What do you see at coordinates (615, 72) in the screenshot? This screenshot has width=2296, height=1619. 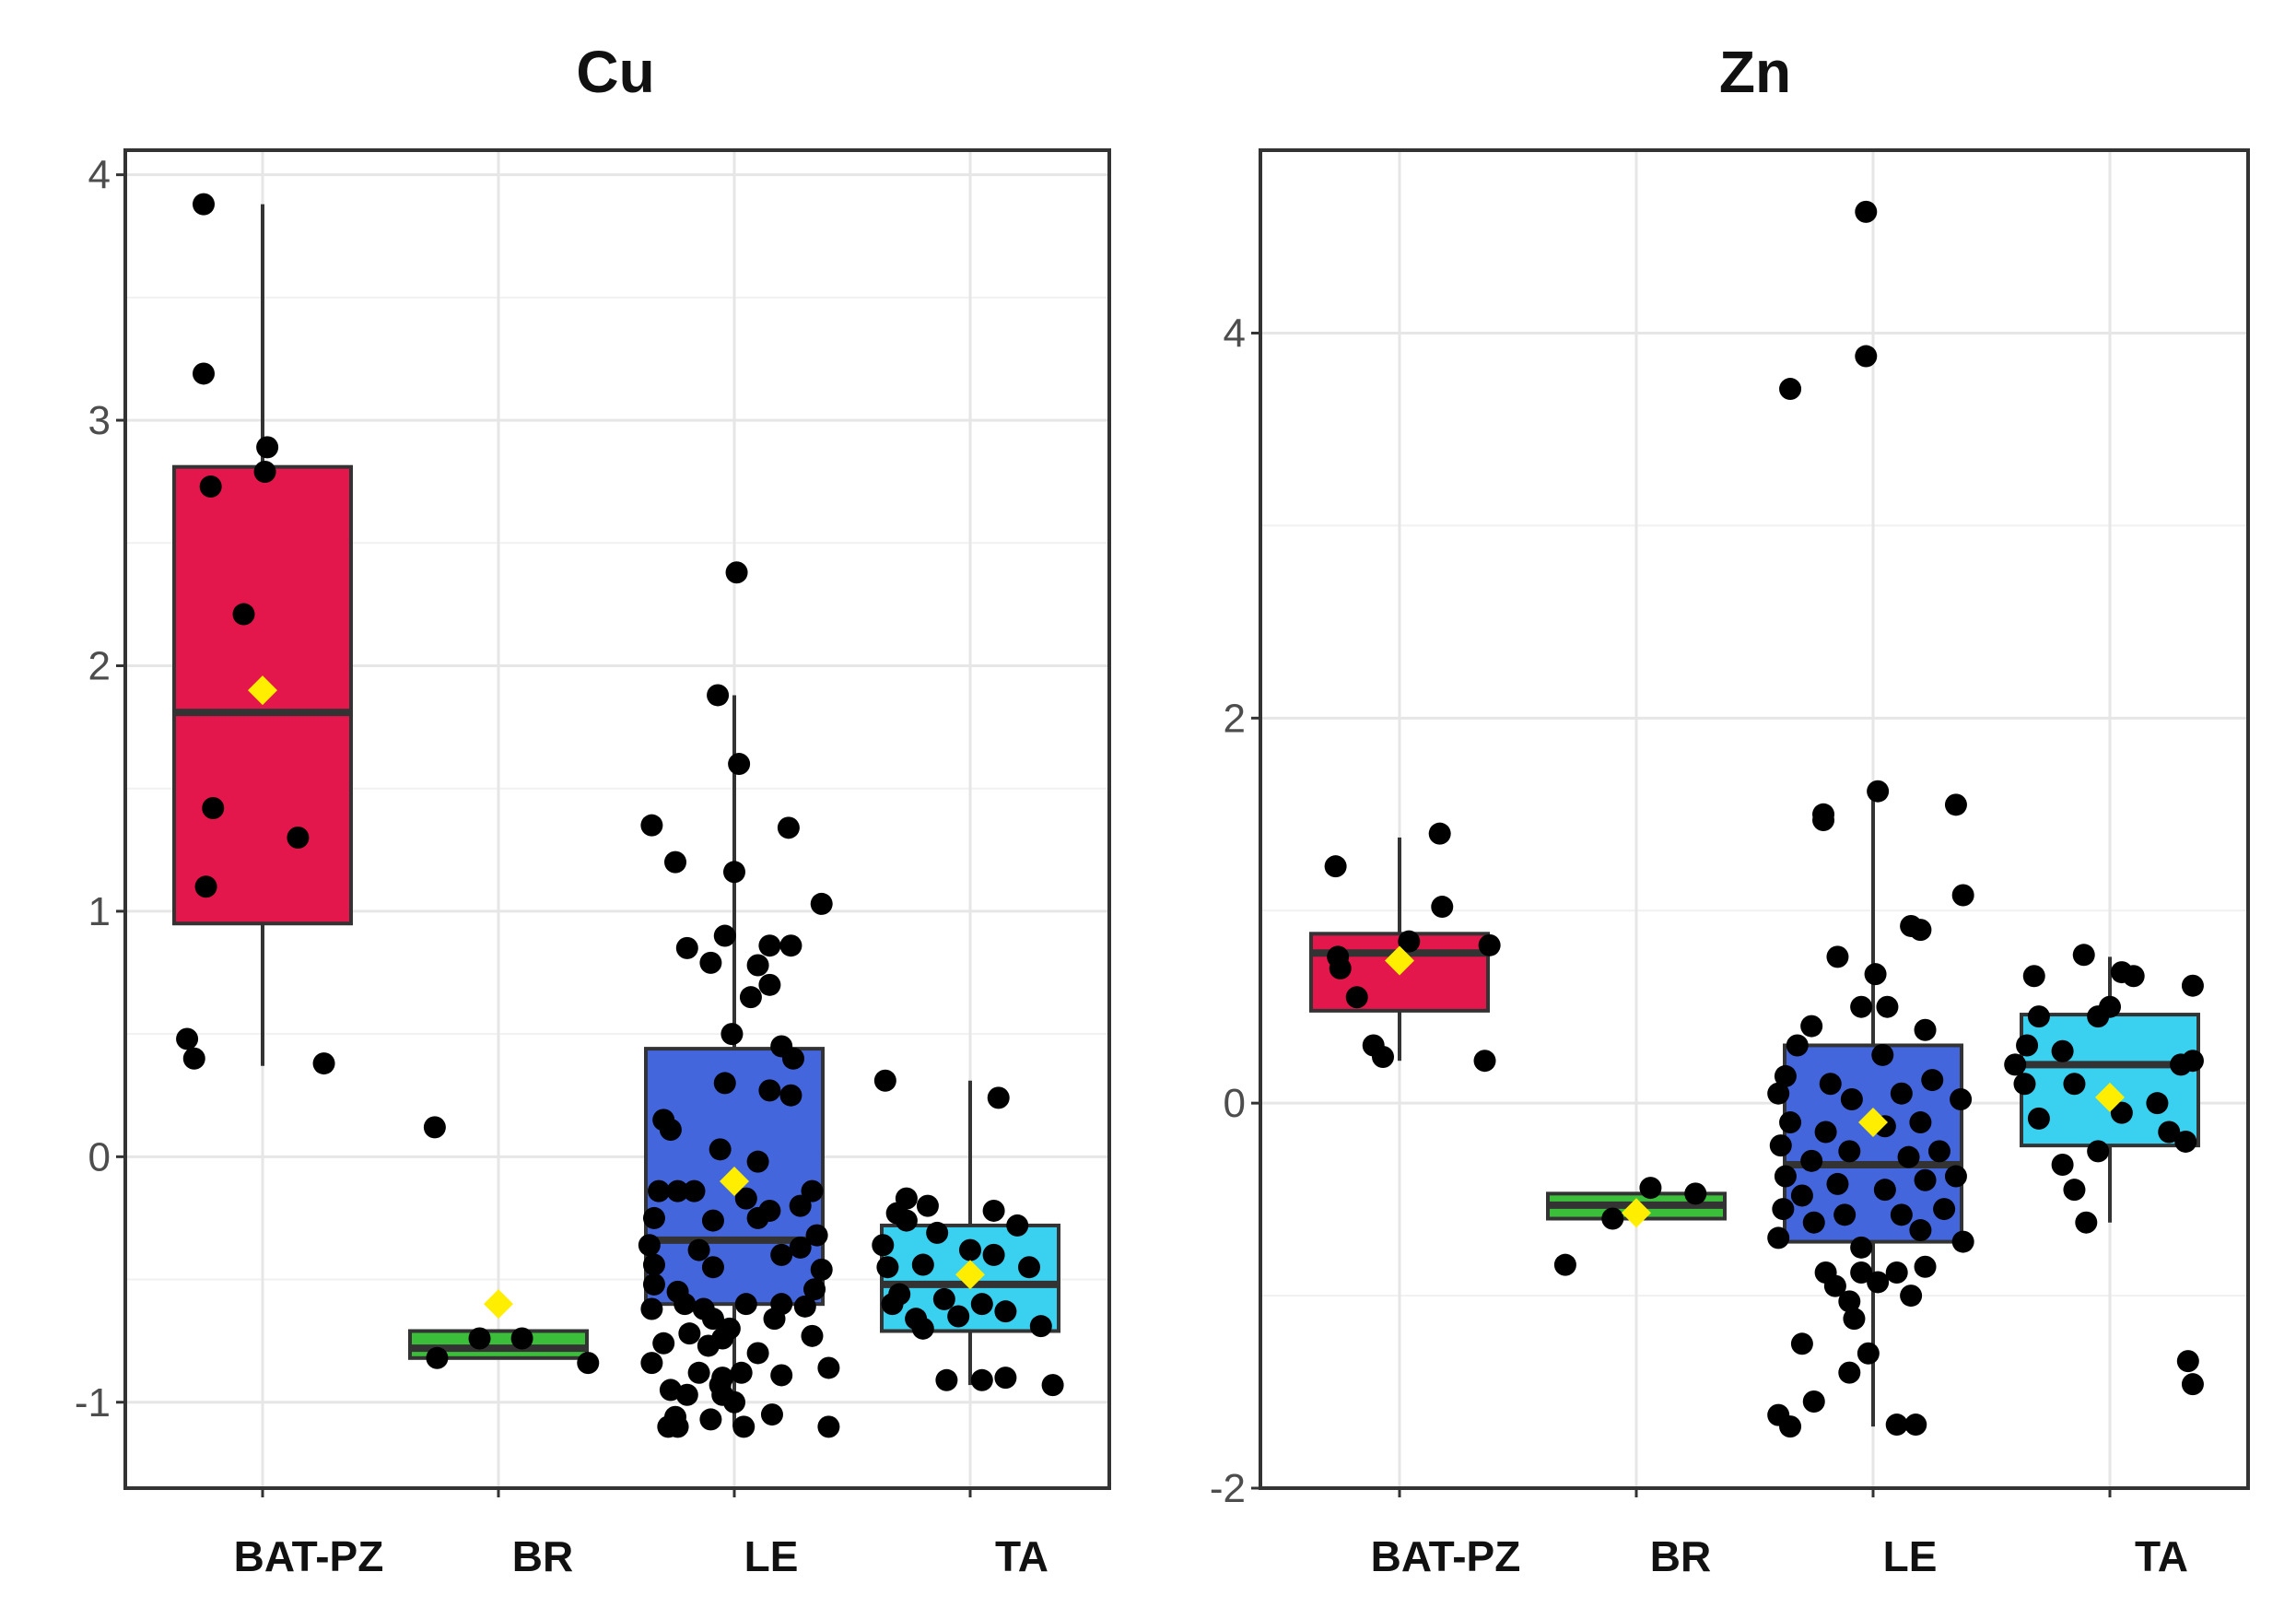 I see `panel-title: Cu` at bounding box center [615, 72].